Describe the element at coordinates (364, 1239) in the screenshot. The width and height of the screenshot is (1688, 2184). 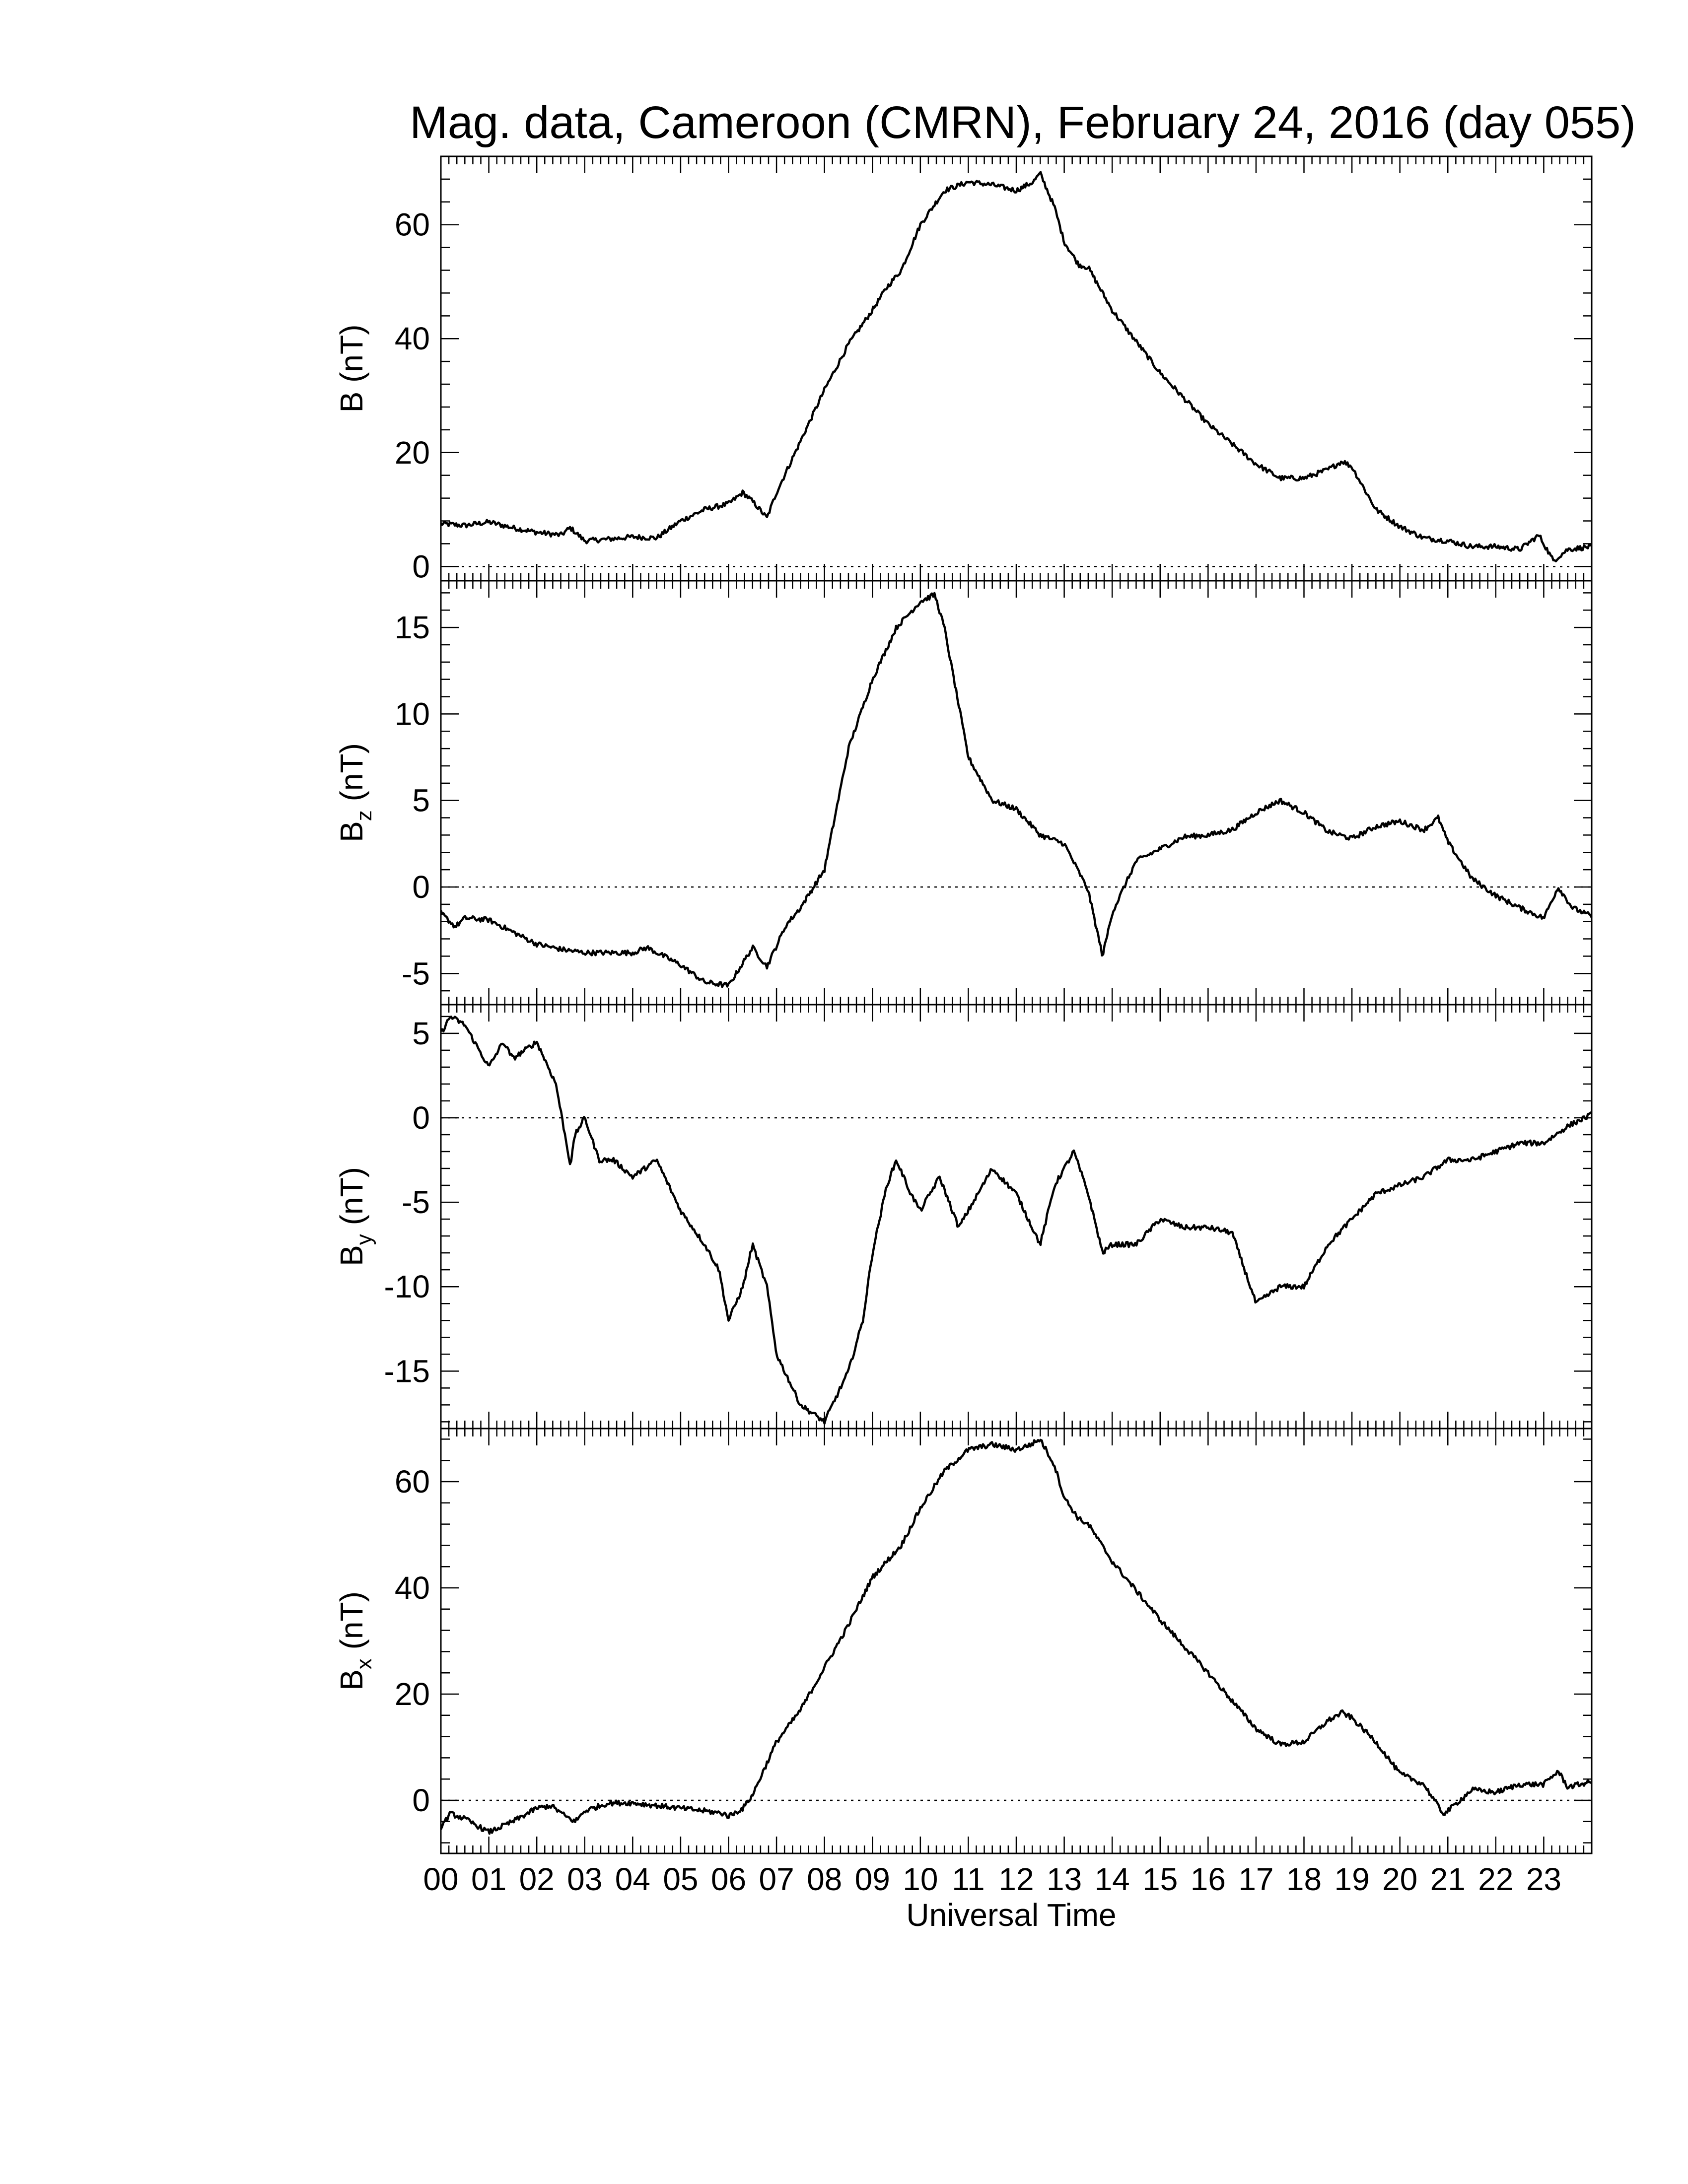
I see `y-axis-label-subscript: y` at that location.